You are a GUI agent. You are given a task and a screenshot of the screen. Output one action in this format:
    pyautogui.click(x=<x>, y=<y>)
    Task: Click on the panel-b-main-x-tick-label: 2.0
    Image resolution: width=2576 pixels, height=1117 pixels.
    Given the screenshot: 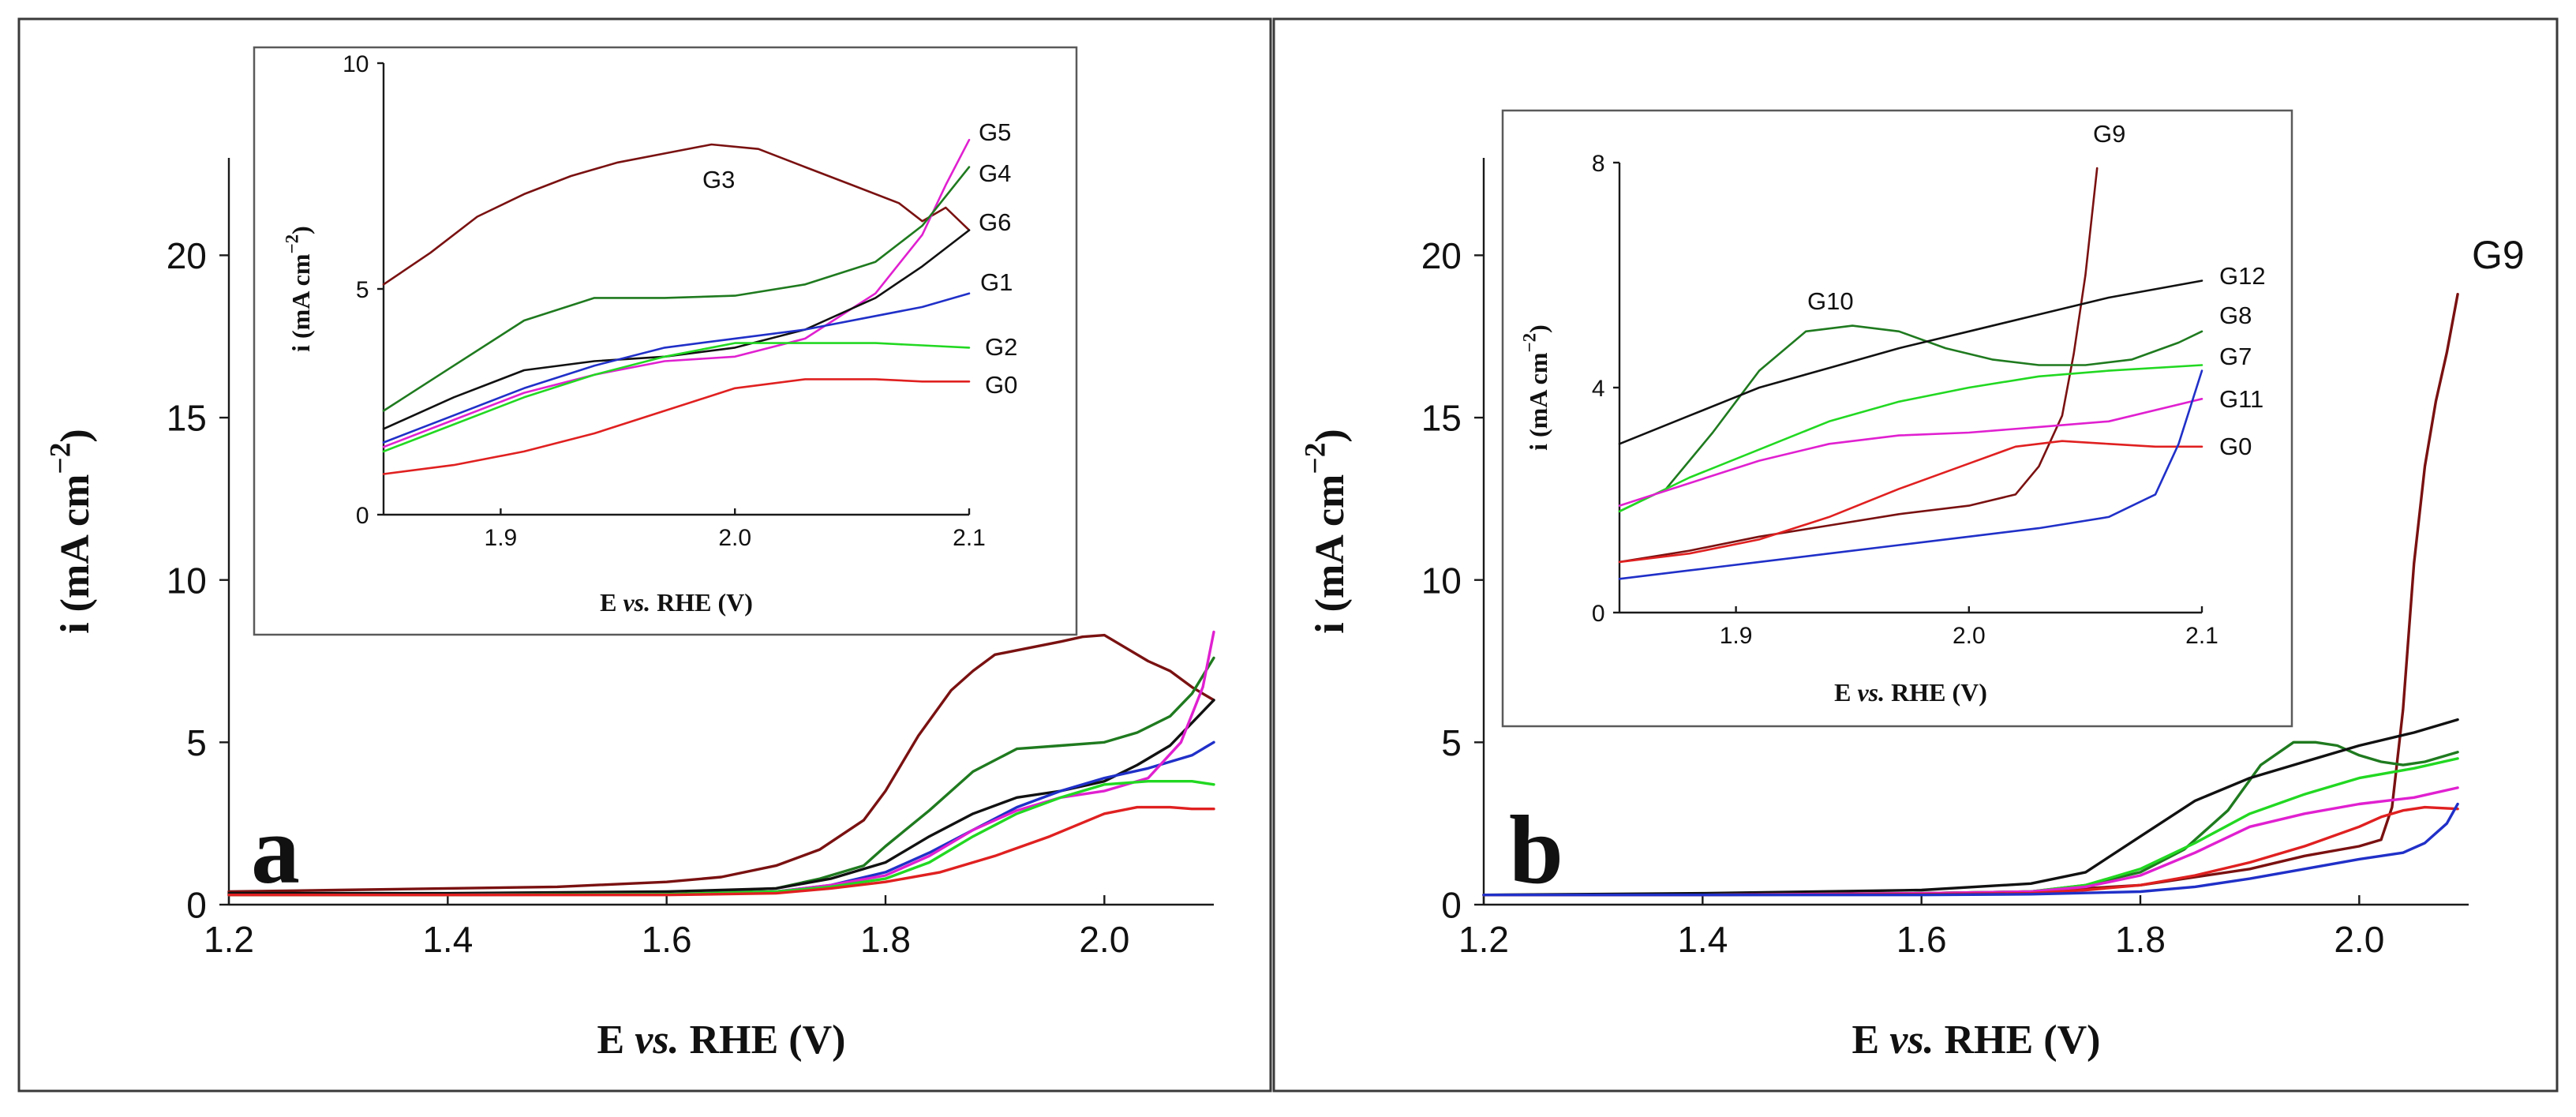 What is the action you would take?
    pyautogui.click(x=2359, y=939)
    